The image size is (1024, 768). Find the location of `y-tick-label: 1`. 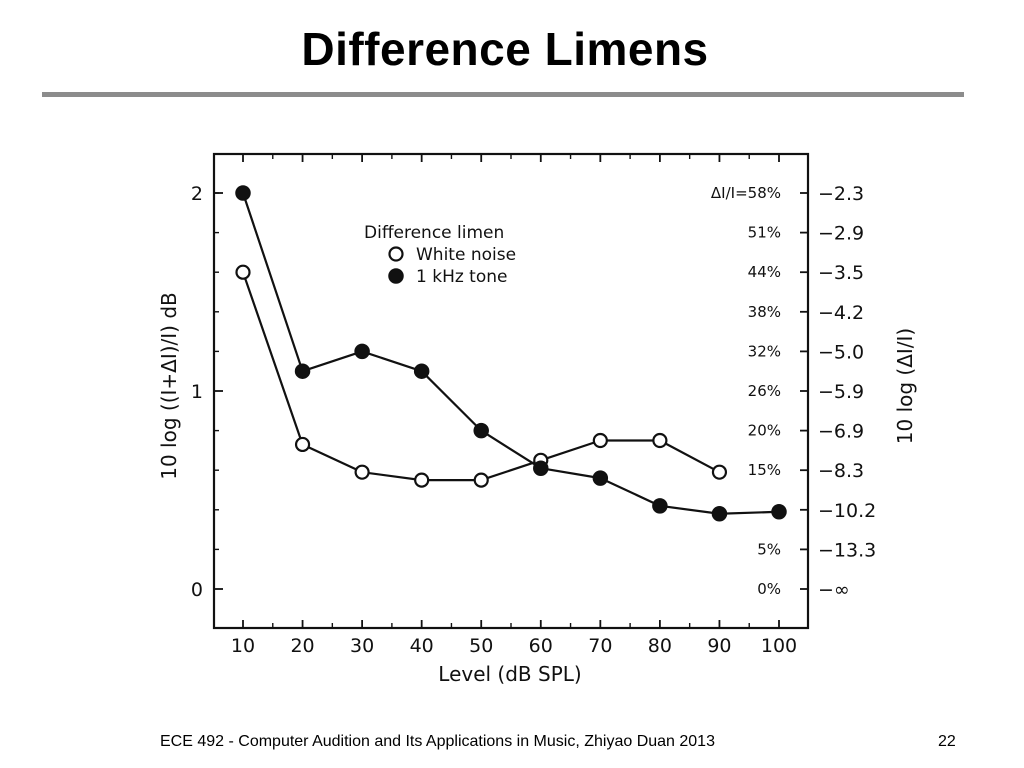

y-tick-label: 1 is located at coordinates (197, 392).